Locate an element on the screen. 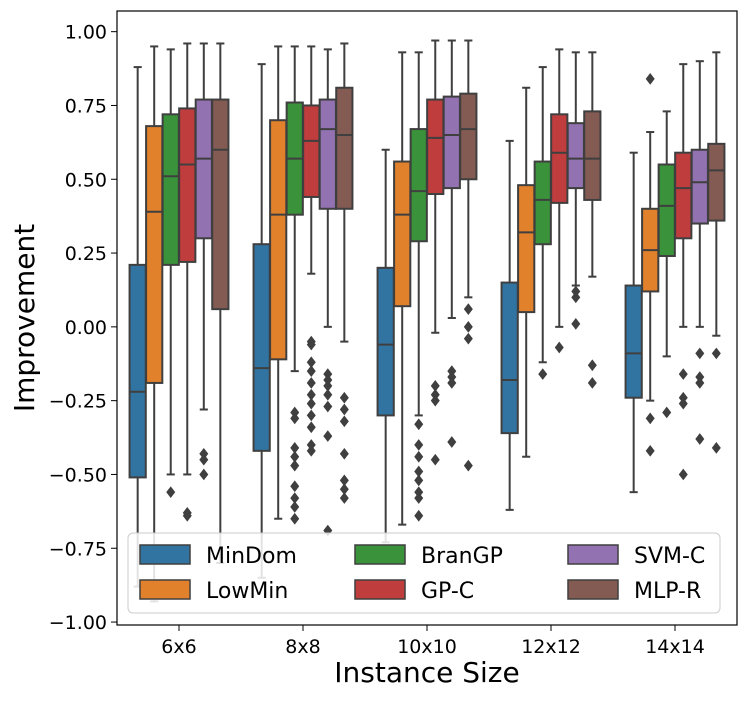  legend: MinDom LowMin BranGP GP-C SVM-C MLP-R is located at coordinates (424, 573).